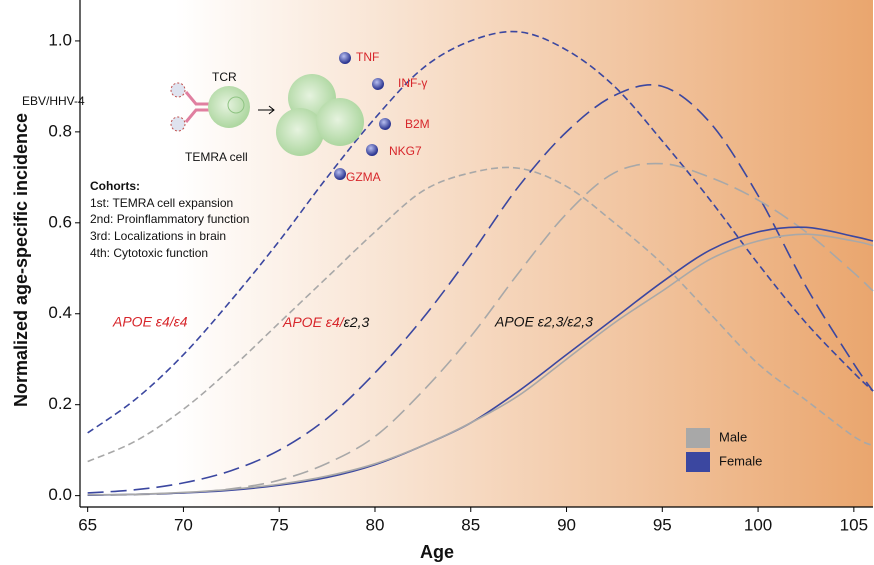 Image resolution: width=874 pixels, height=565 pixels. Describe the element at coordinates (60, 494) in the screenshot. I see `y-tick-label: 0.0` at that location.